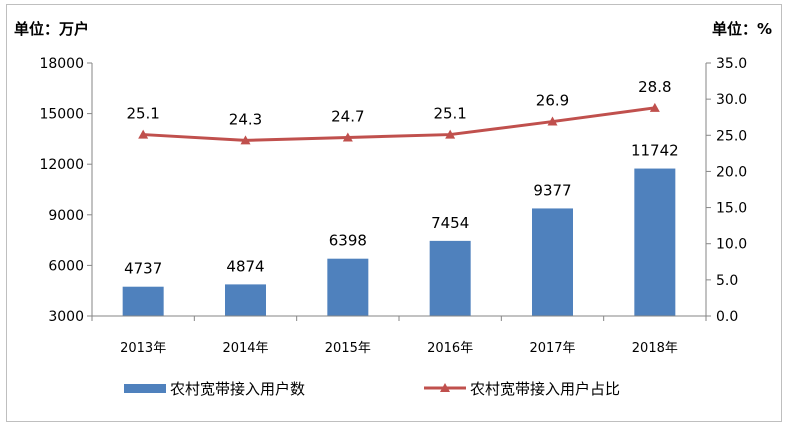  Describe the element at coordinates (347, 116) in the screenshot. I see `line-data-label: 24.7` at that location.